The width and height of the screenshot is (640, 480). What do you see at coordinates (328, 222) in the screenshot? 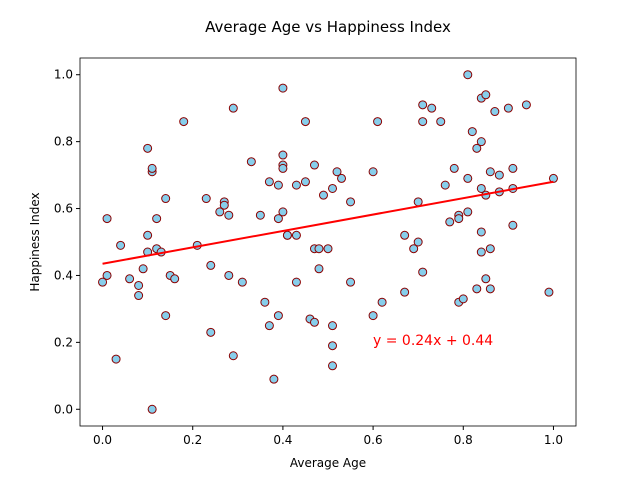
I see `trend-line` at bounding box center [328, 222].